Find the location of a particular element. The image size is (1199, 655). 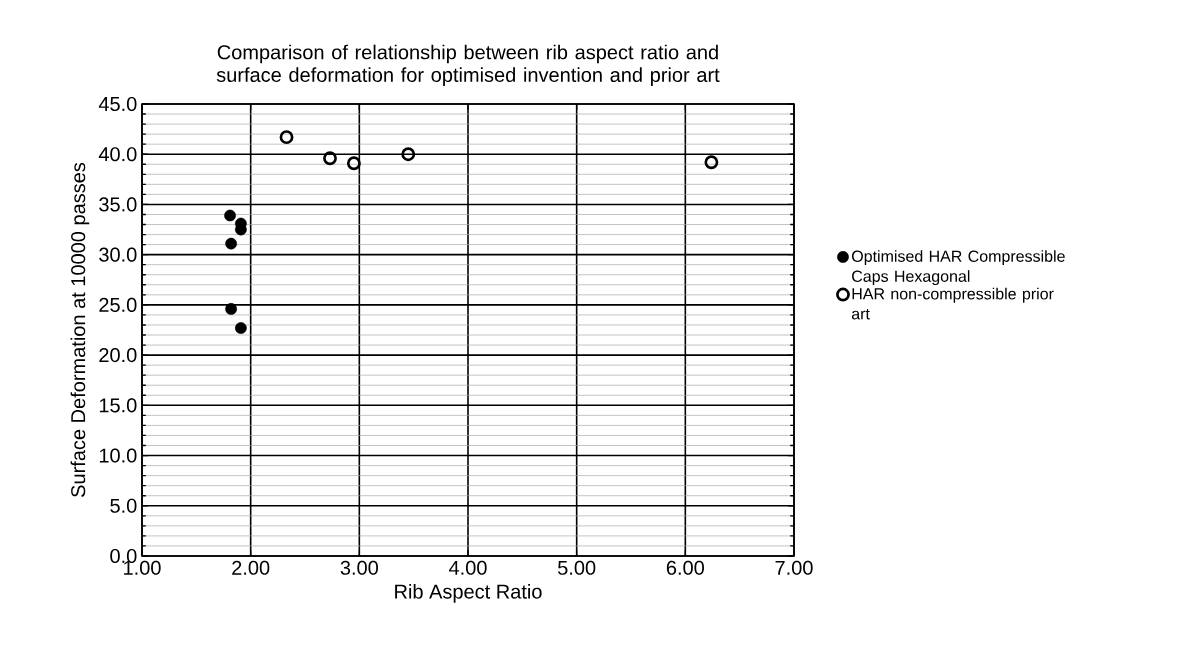

y-tick-label: 40.0 is located at coordinates (117, 154).